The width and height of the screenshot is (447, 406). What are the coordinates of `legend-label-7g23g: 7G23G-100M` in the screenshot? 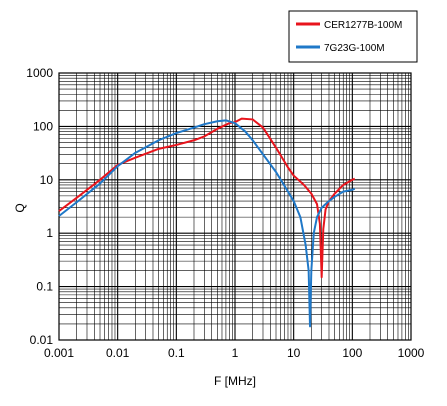 It's located at (354, 48).